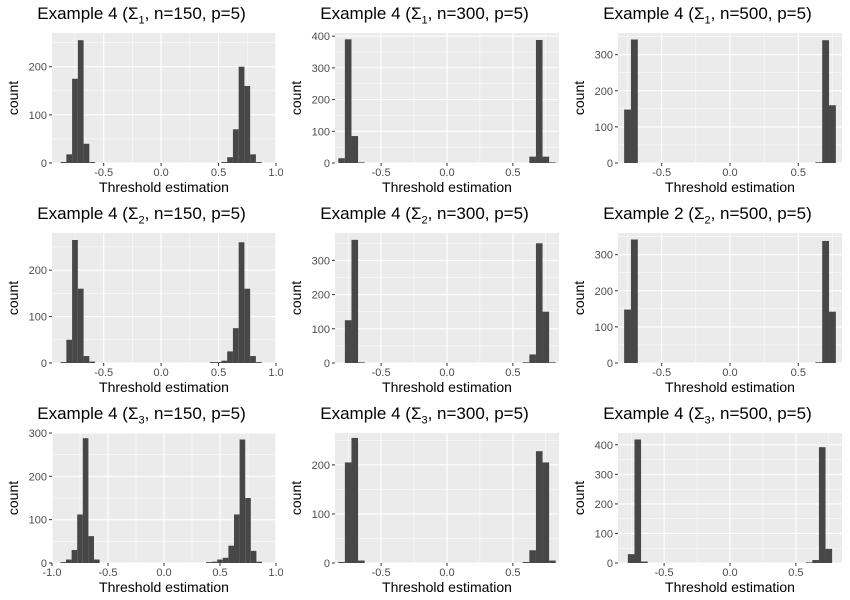 The width and height of the screenshot is (850, 600). What do you see at coordinates (141, 15) in the screenshot?
I see `panel-title: Example 4 (Σ1, n=150, p=5)` at bounding box center [141, 15].